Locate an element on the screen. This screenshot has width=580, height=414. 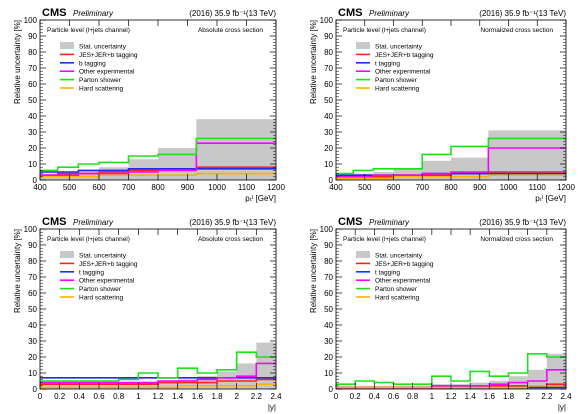
x-tick-label: 700 is located at coordinates (423, 187).